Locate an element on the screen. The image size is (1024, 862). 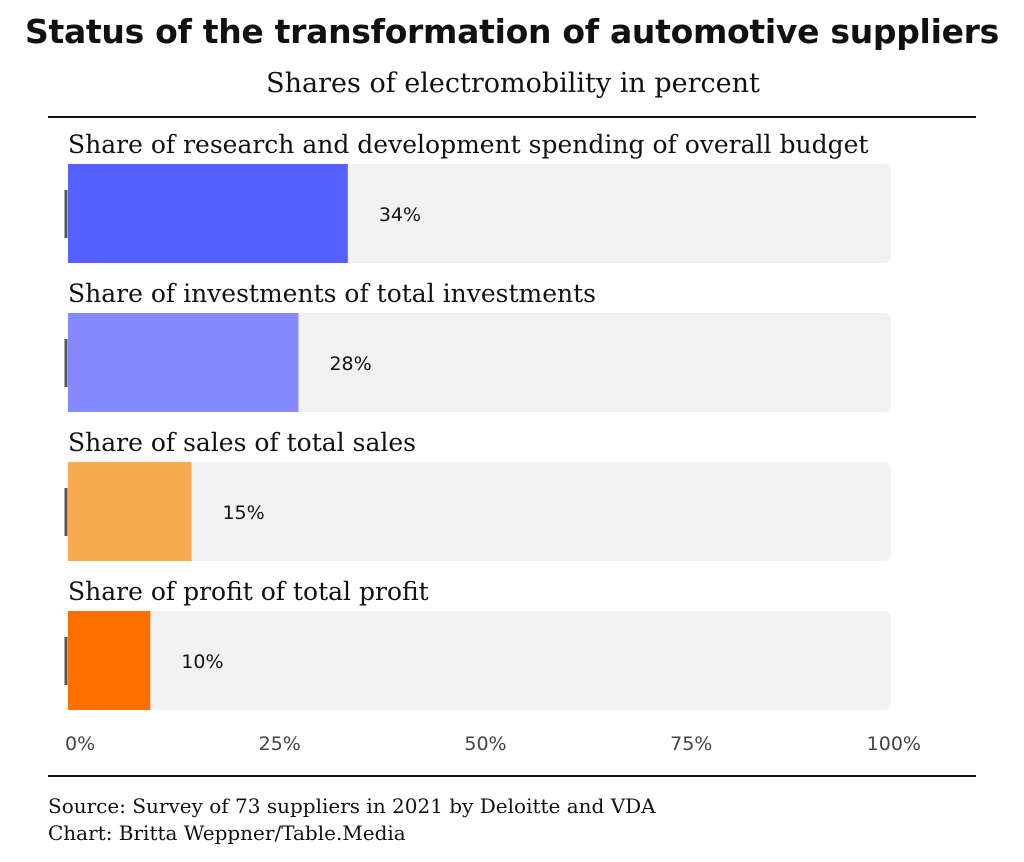
top-divider is located at coordinates (512, 117).